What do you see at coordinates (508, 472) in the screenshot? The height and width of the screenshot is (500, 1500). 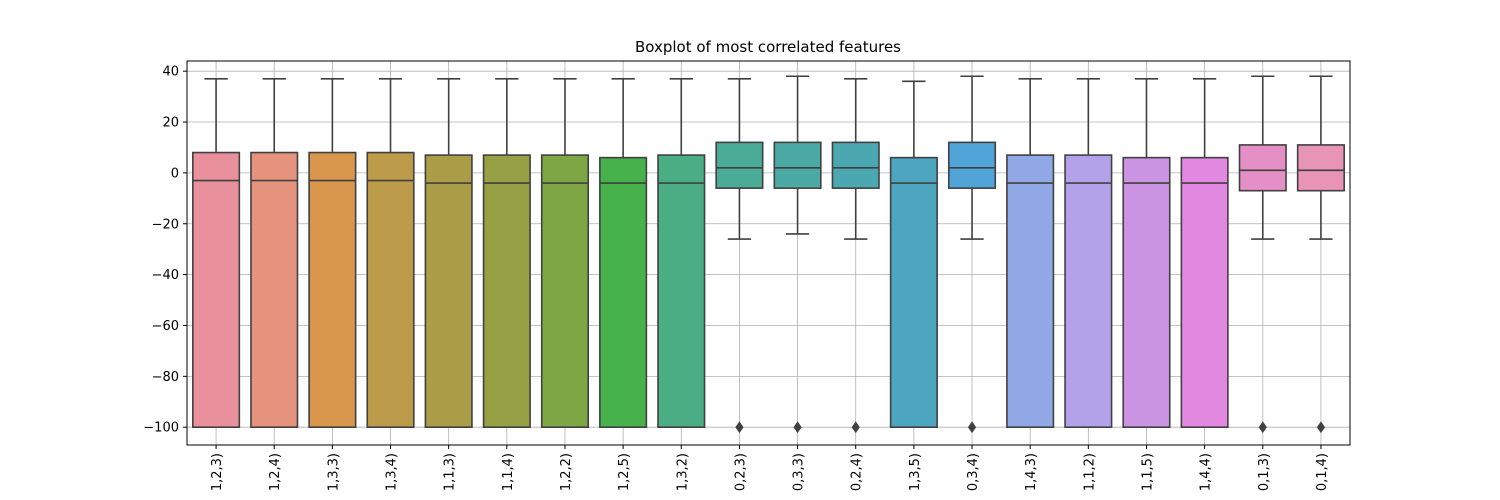 I see `x-tick-label: 1,1,4)` at bounding box center [508, 472].